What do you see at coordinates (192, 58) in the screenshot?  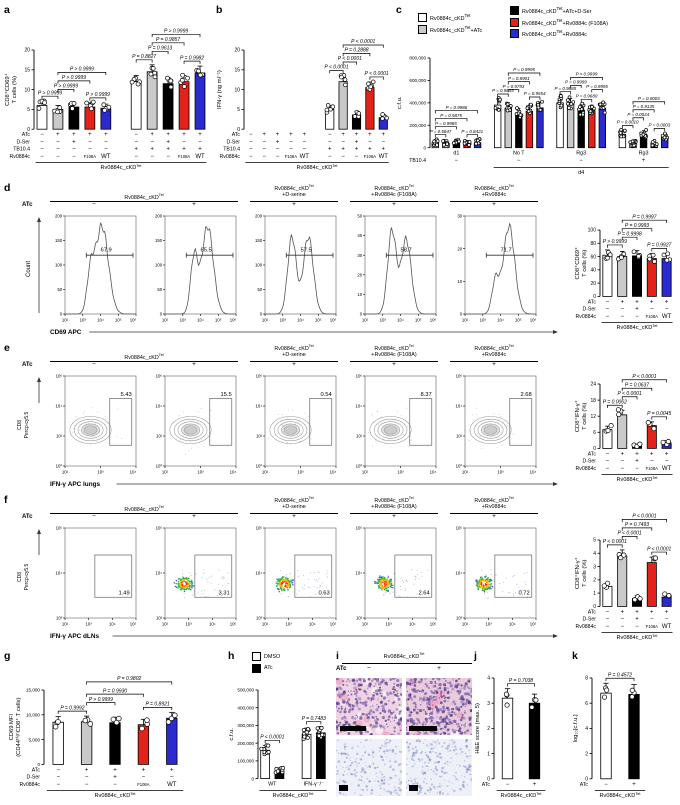 I see `svg-text: P = 0.9982` at bounding box center [192, 58].